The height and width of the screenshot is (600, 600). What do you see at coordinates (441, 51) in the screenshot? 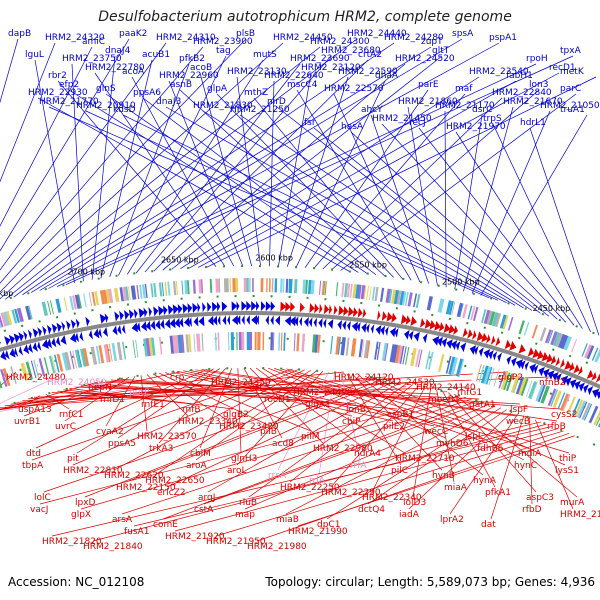
I see `forward-gene-label: gltT` at bounding box center [441, 51].